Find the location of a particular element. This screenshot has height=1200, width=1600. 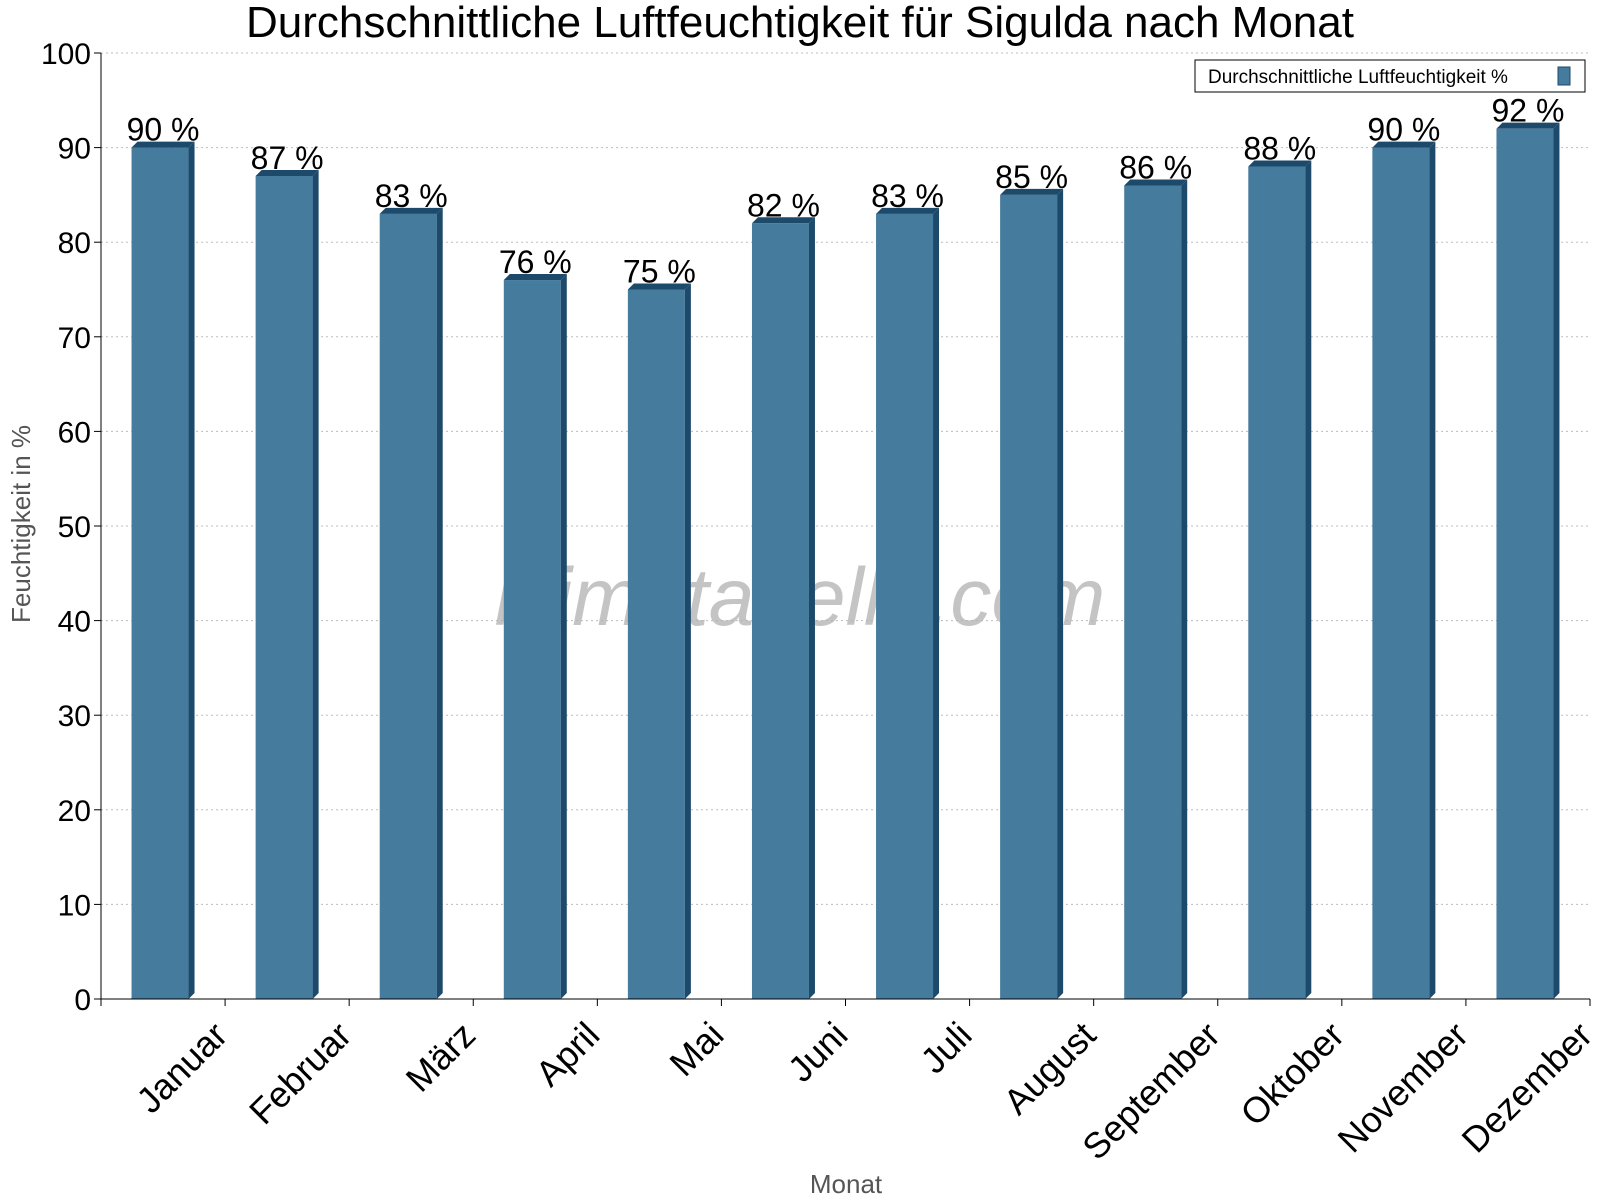

y-tick-label: 70 is located at coordinates (74, 338).